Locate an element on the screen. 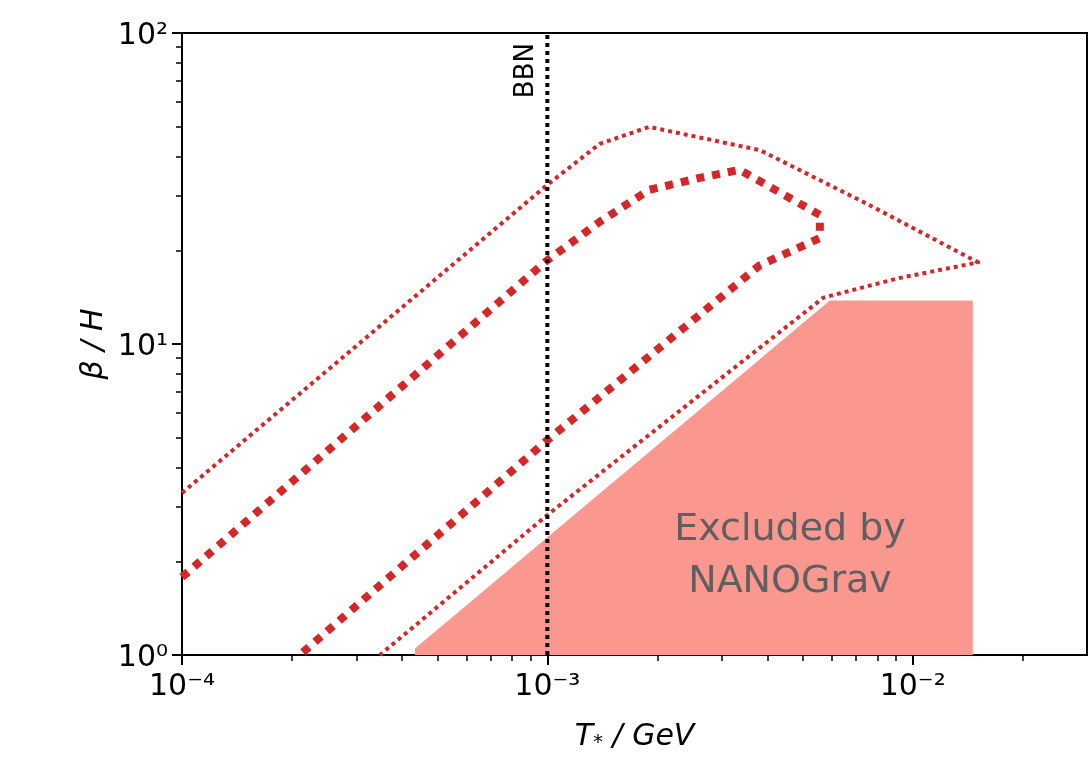 This screenshot has width=1088, height=782. x-tick-label: 10⁻³ is located at coordinates (547, 684).